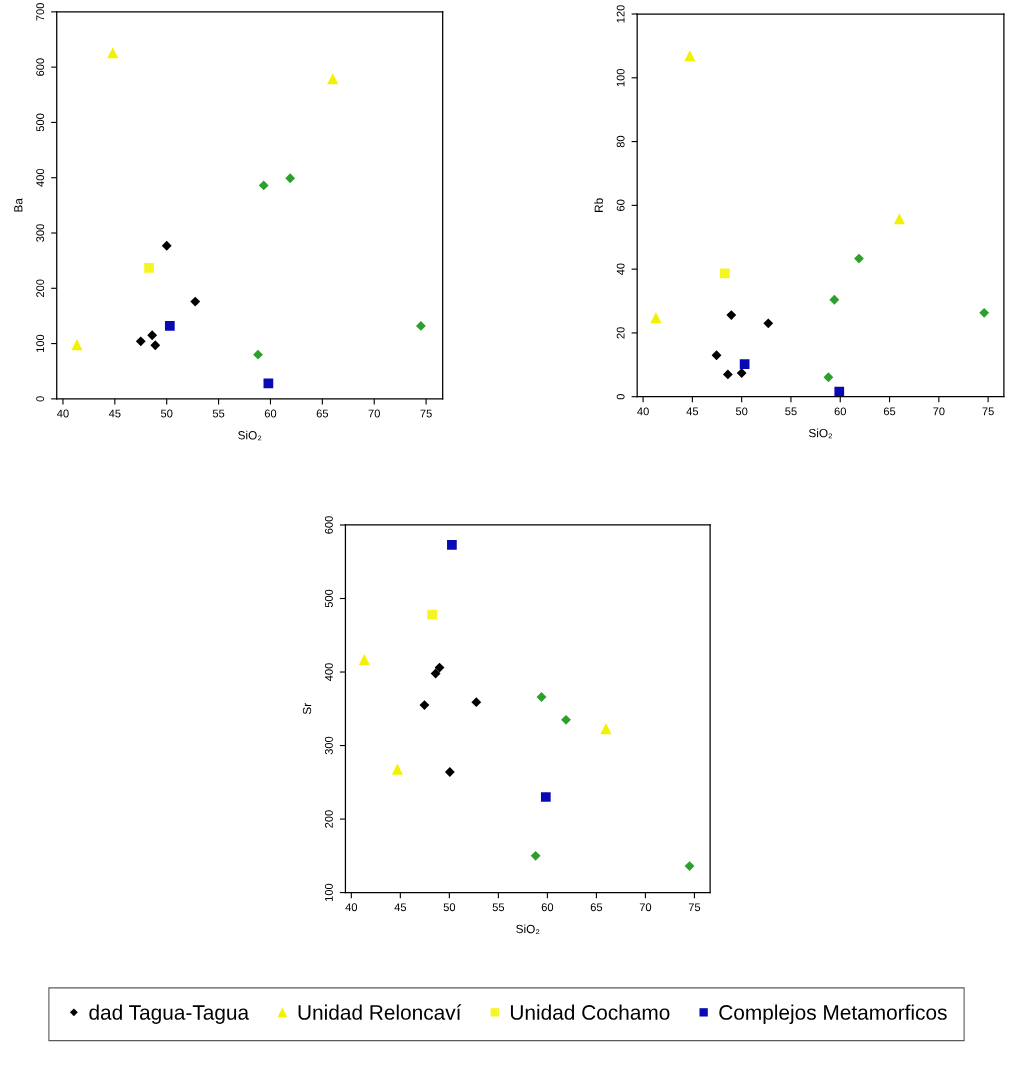  Describe the element at coordinates (18, 205) in the screenshot. I see `y-axis-title: Ba` at that location.